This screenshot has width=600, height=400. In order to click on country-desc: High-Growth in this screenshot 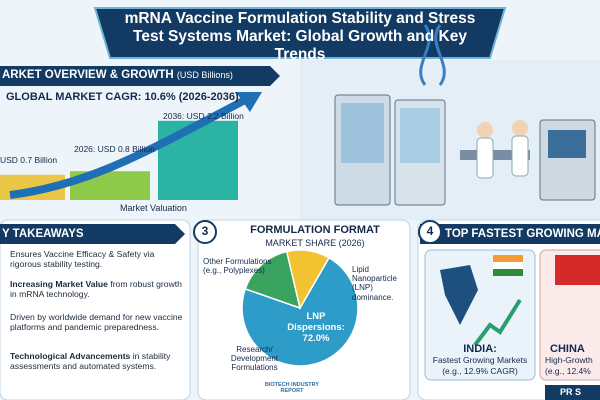, I will do `click(569, 360)`.